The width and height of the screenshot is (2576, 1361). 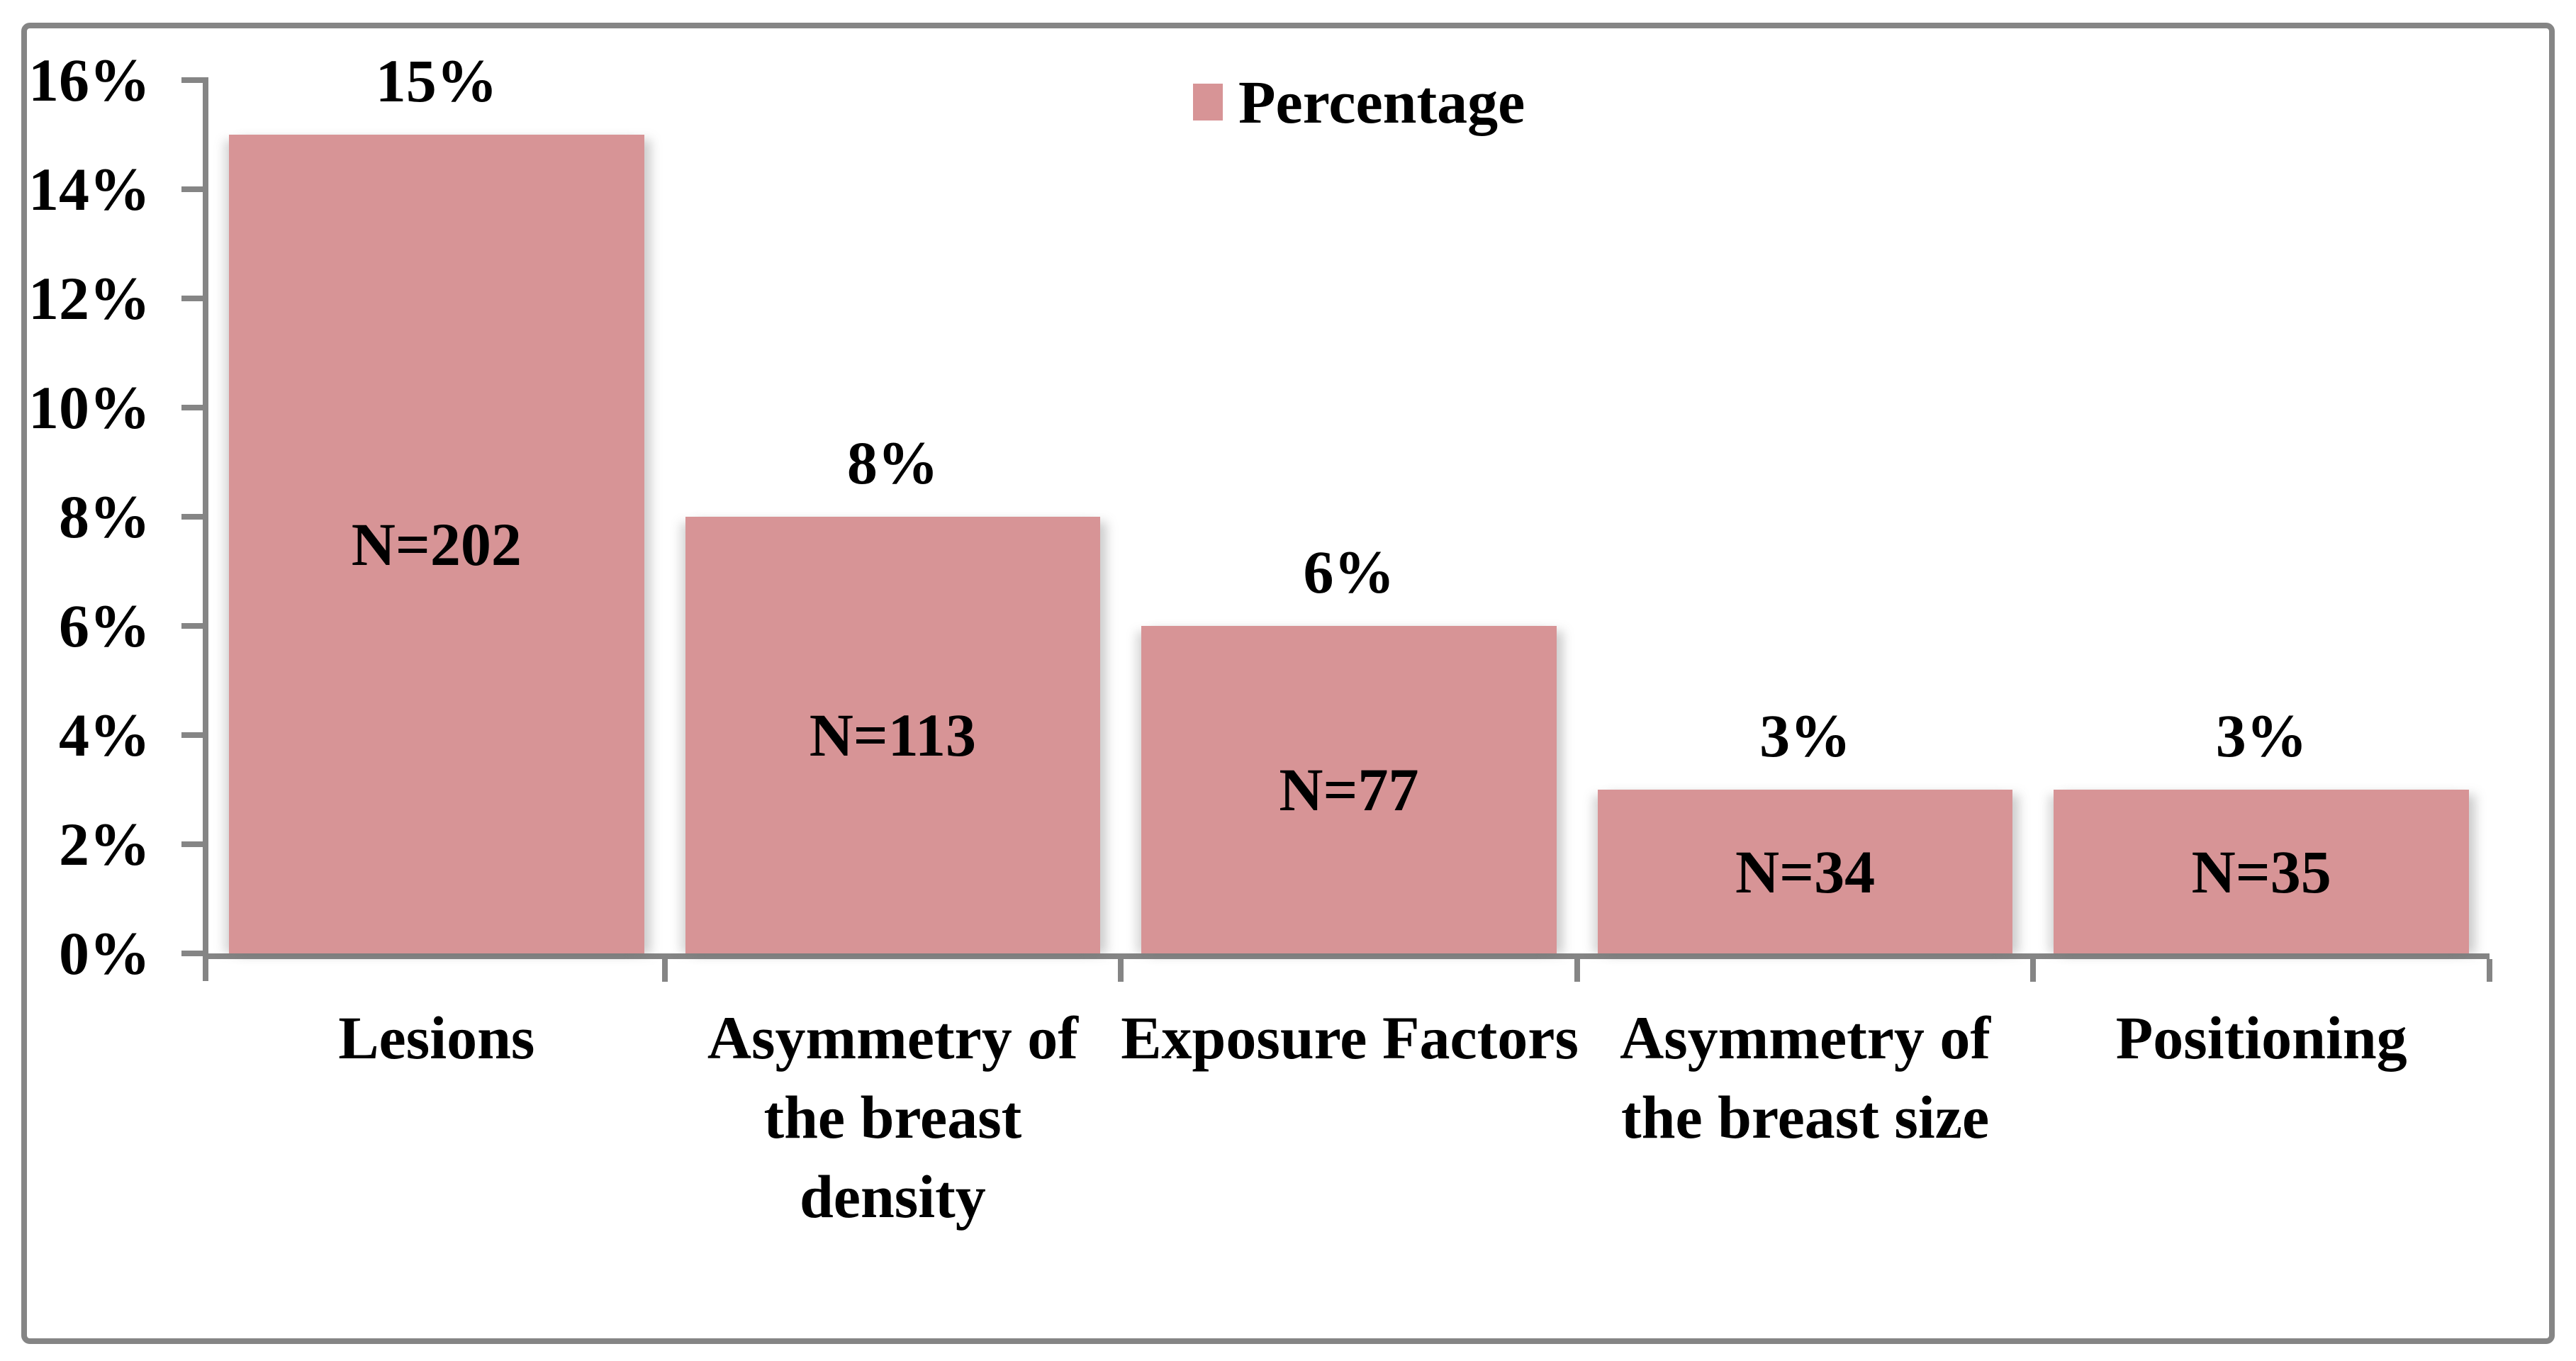 I want to click on bar-count-label: N=202, so click(x=437, y=544).